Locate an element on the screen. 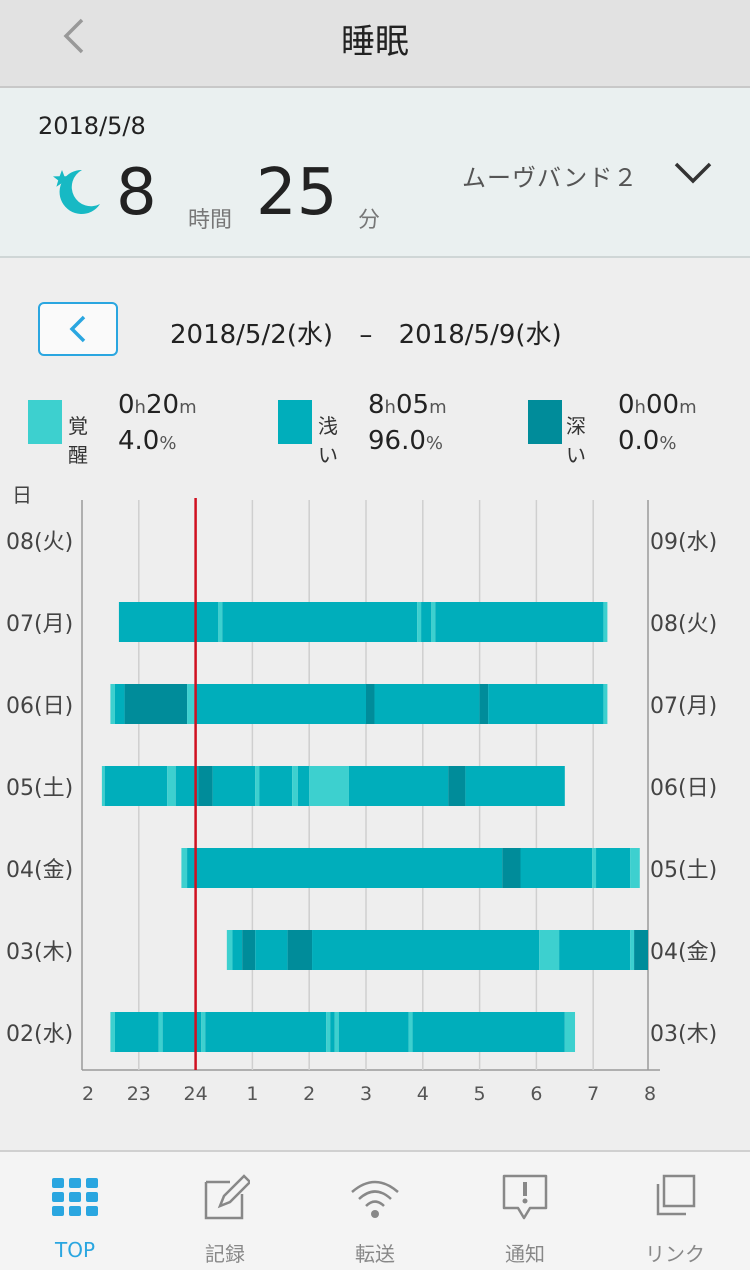 The height and width of the screenshot is (1270, 750). minutes-unit: 分 is located at coordinates (369, 220).